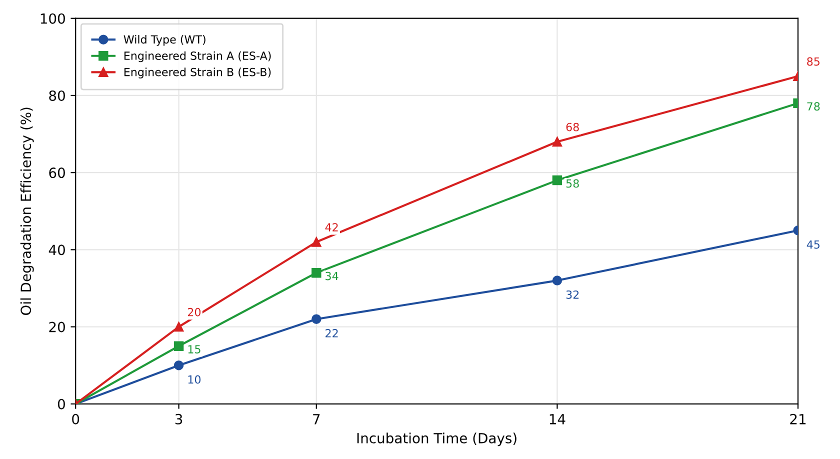 This screenshot has width=840, height=459. I want to click on x-tick-label: 7, so click(316, 419).